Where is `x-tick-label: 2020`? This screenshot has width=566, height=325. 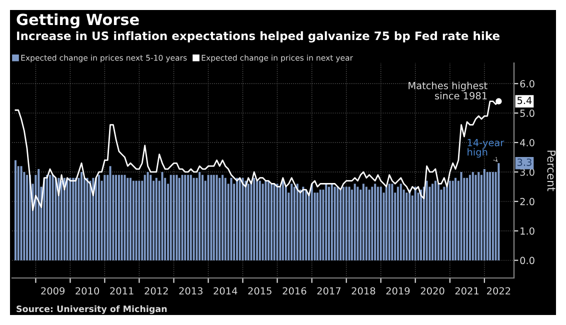 x-tick-label: 2020 is located at coordinates (432, 291).